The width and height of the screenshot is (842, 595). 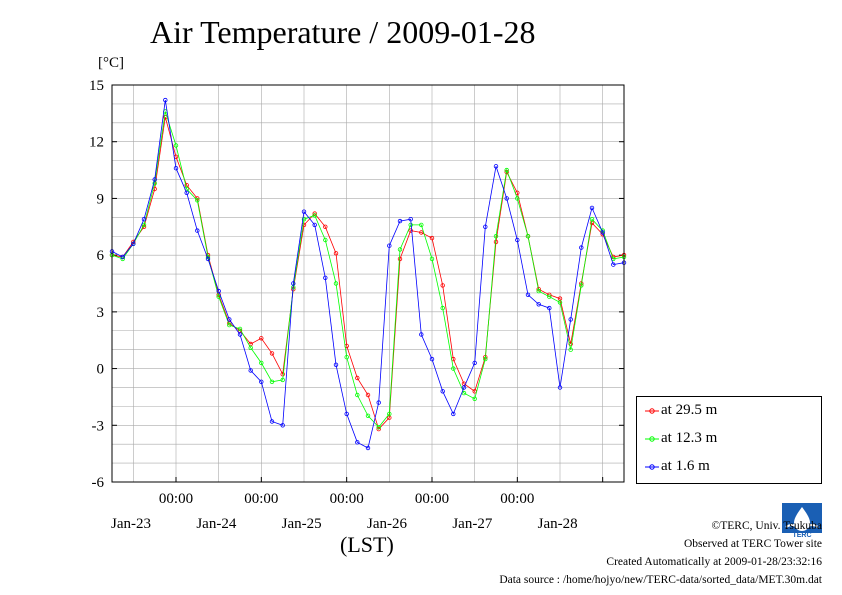 I want to click on terc-logo-icon, so click(x=802, y=521).